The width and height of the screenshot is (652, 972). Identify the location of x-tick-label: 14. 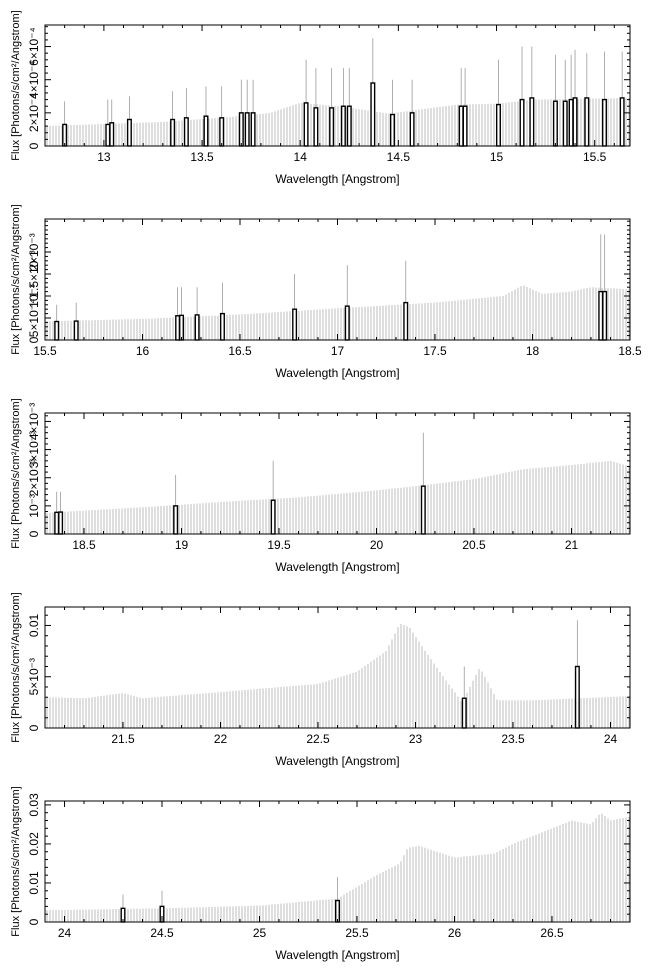
(301, 157).